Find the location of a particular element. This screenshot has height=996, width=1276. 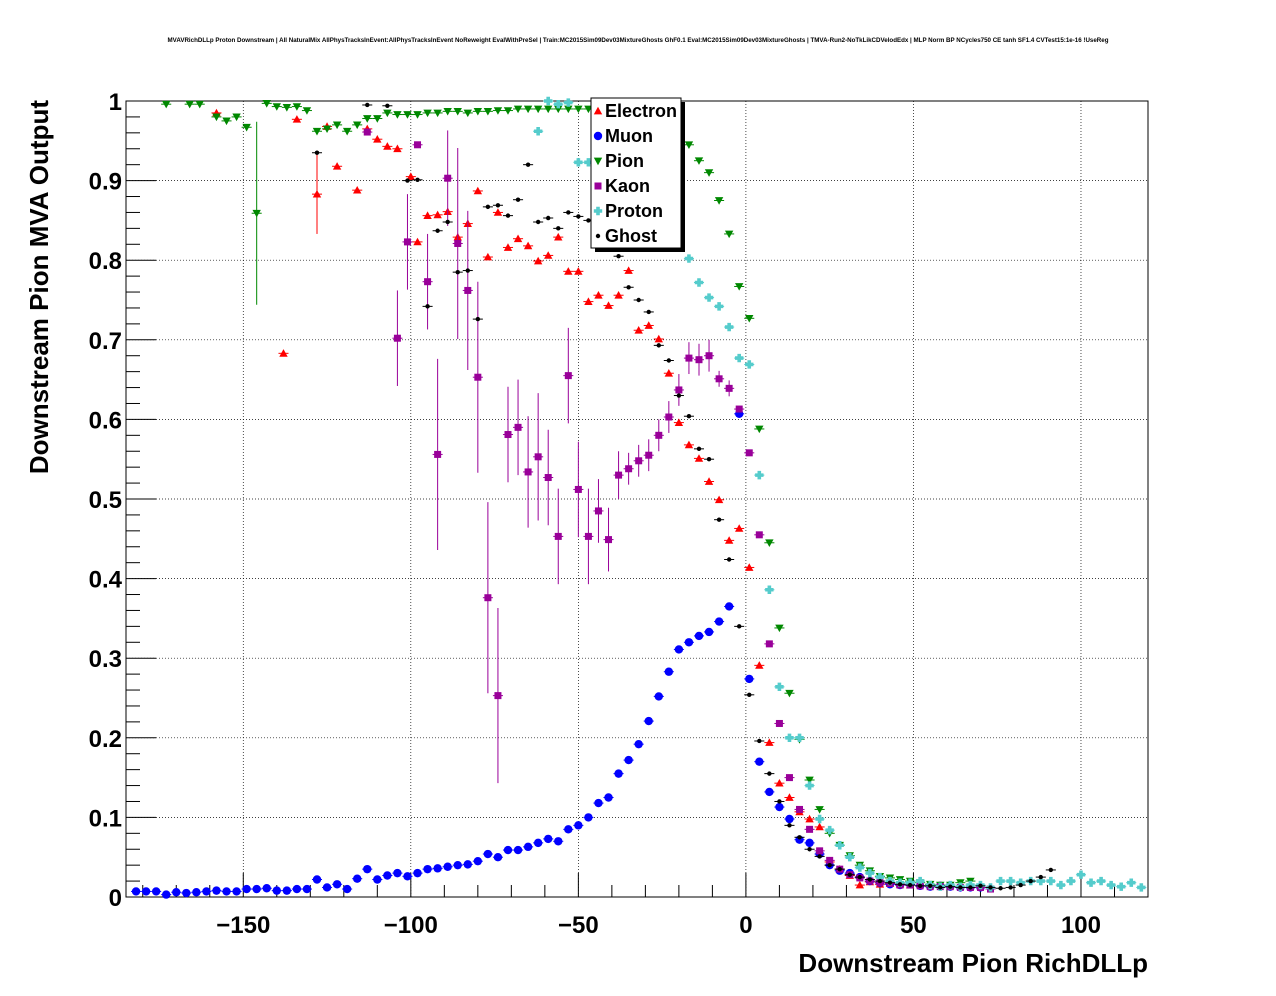

y-tick-label: 0.8 is located at coordinates (105, 261).